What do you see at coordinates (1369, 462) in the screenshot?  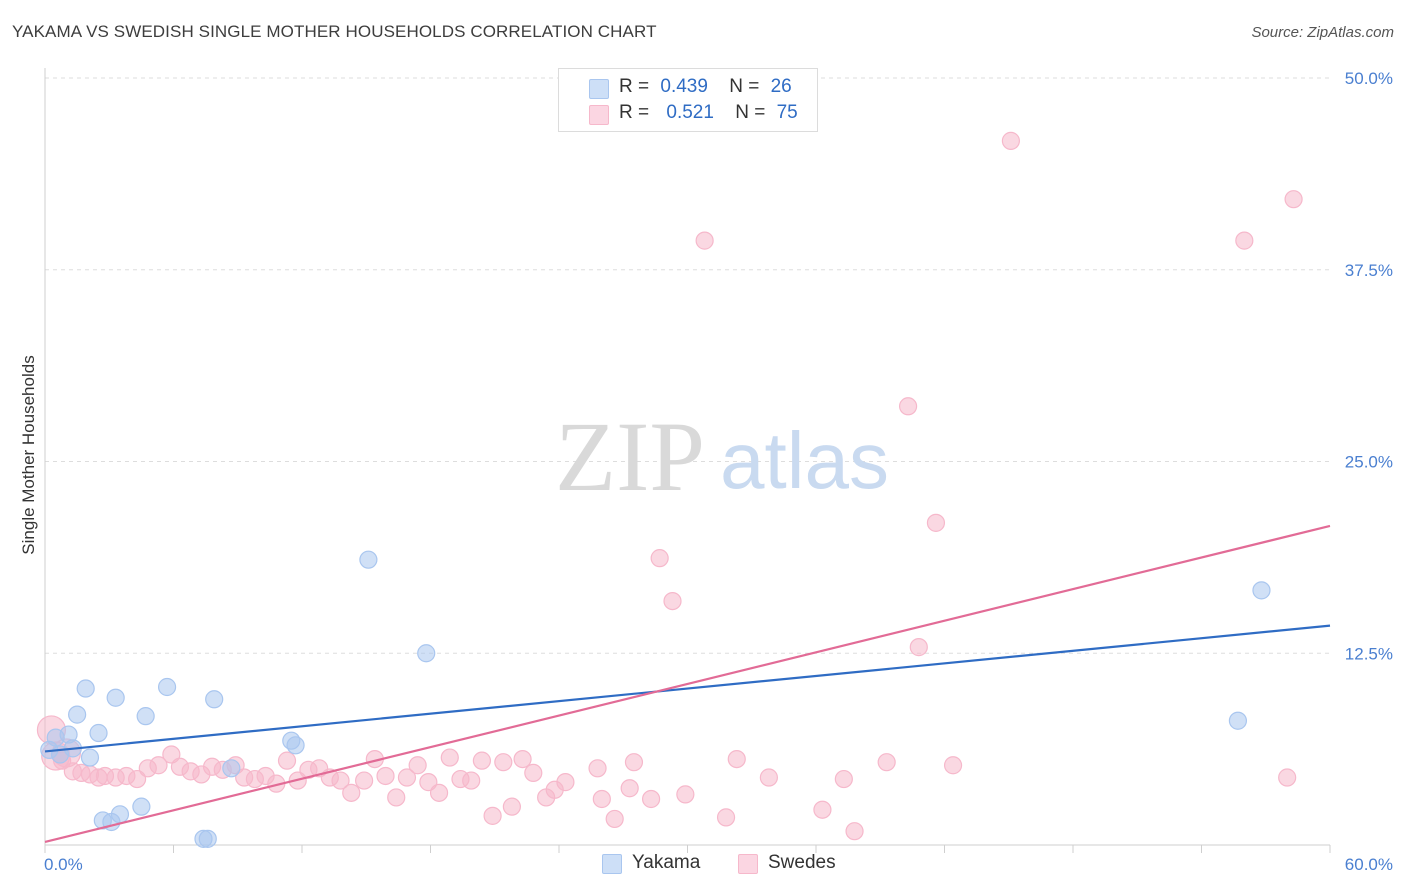 I see `y-tick-label: 25.0%` at bounding box center [1369, 462].